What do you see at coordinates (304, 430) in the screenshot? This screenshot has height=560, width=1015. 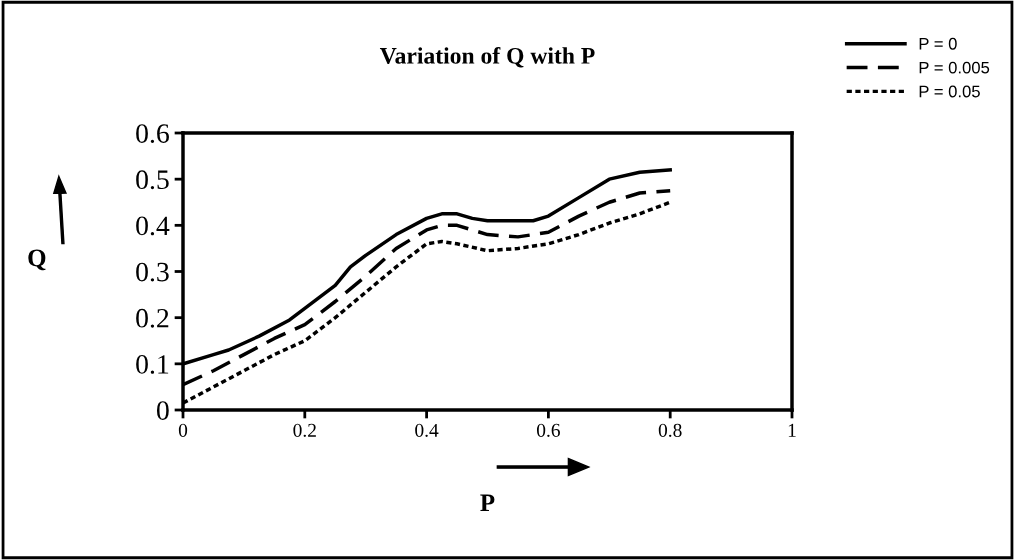 I see `x-tick-label: 0.2` at bounding box center [304, 430].